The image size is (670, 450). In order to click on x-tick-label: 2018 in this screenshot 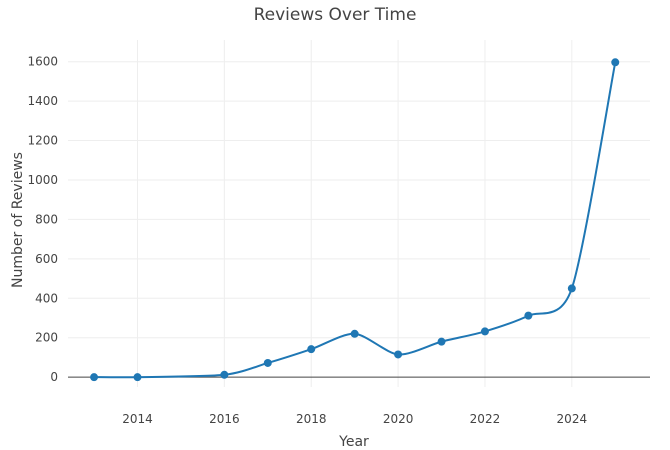, I will do `click(311, 419)`.